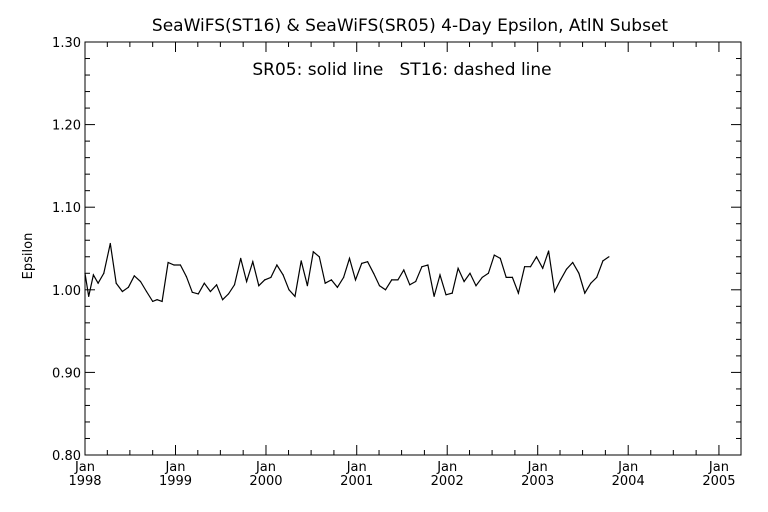 This screenshot has width=768, height=512. Describe the element at coordinates (175, 481) in the screenshot. I see `x-tick-year-label: 1999` at that location.